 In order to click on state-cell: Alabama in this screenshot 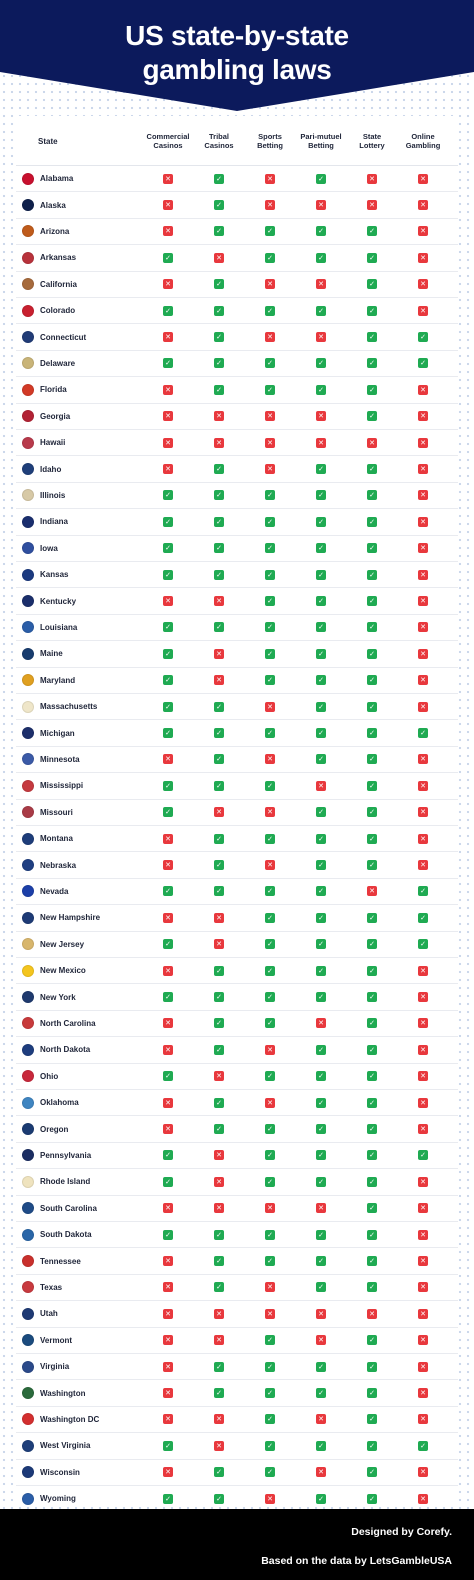, I will do `click(47, 178)`.